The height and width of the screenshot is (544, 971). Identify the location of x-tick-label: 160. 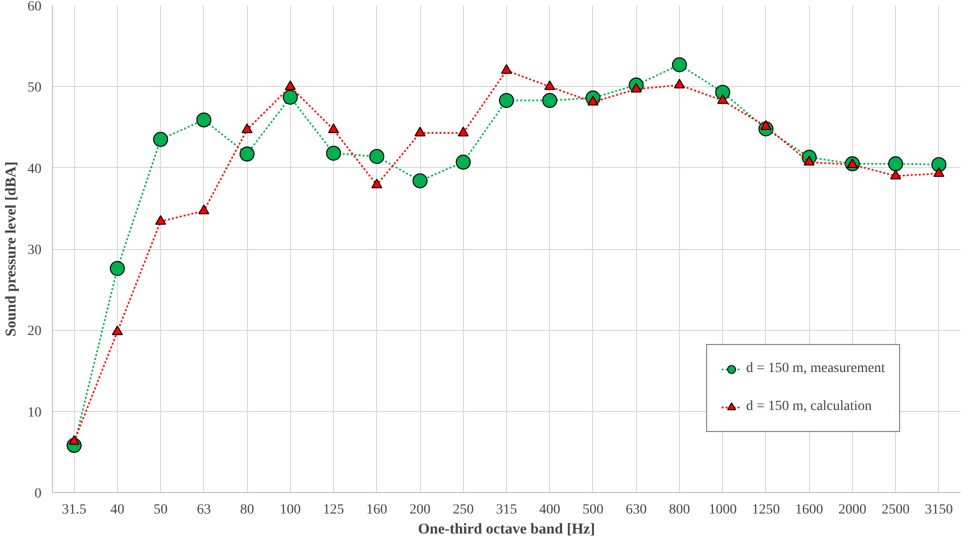
(377, 510).